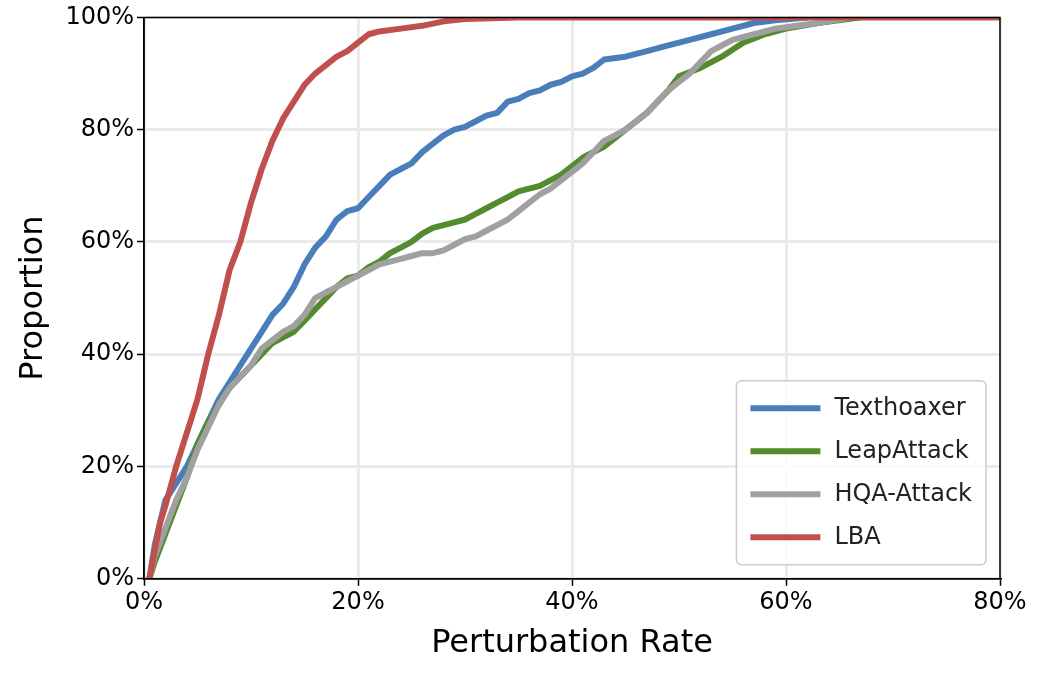  Describe the element at coordinates (903, 492) in the screenshot. I see `legend-label: HQA-Attack` at that location.